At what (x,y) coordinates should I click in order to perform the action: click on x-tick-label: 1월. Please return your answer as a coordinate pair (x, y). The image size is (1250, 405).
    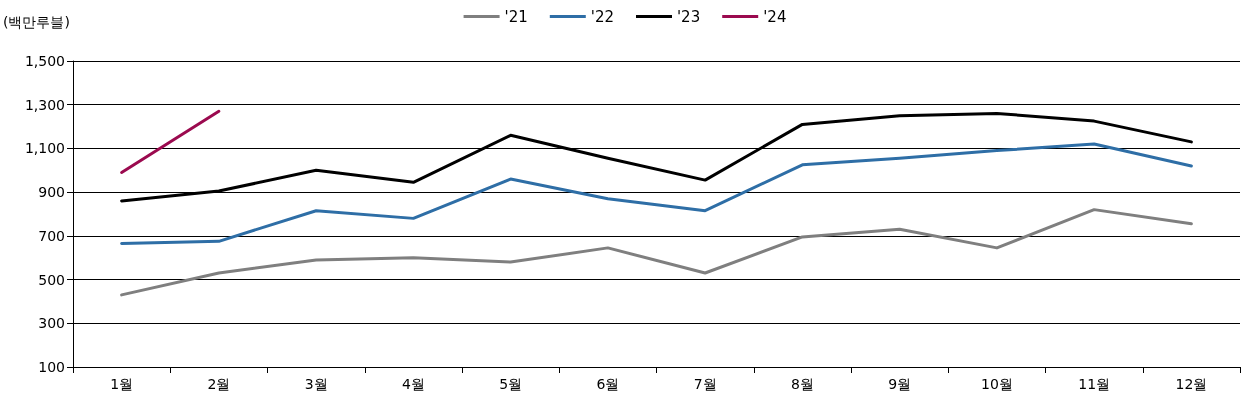
    Looking at the image, I should click on (122, 384).